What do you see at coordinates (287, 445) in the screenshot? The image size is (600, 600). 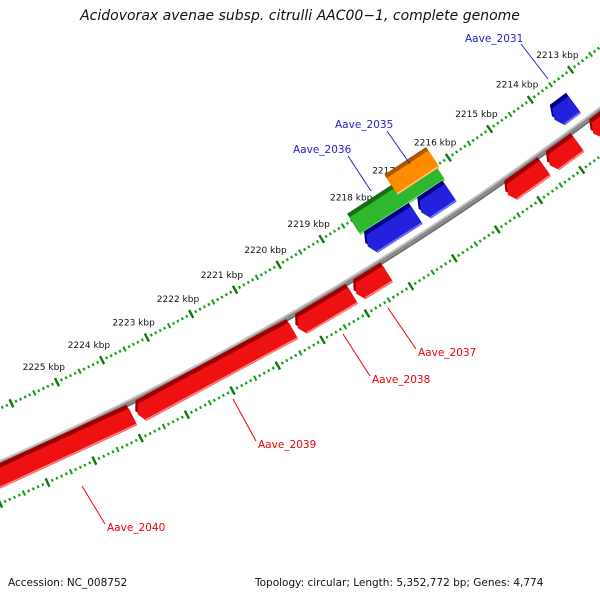 I see `gene-label-aave_2039: Aave_2039` at bounding box center [287, 445].